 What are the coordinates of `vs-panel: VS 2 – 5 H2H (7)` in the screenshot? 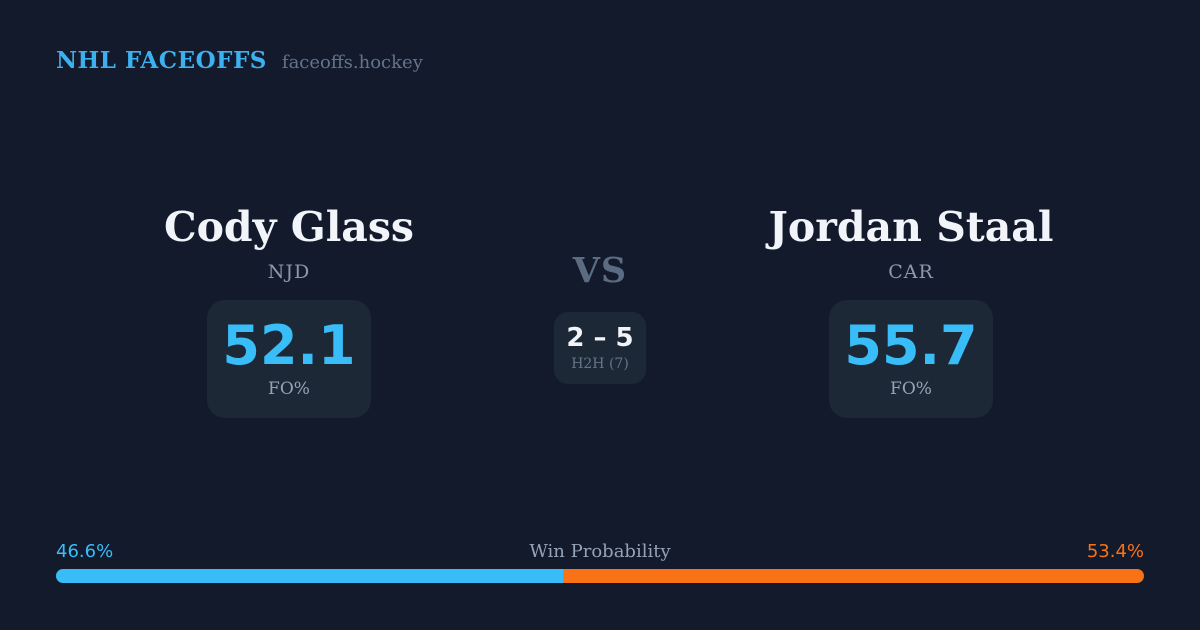 It's located at (600, 318).